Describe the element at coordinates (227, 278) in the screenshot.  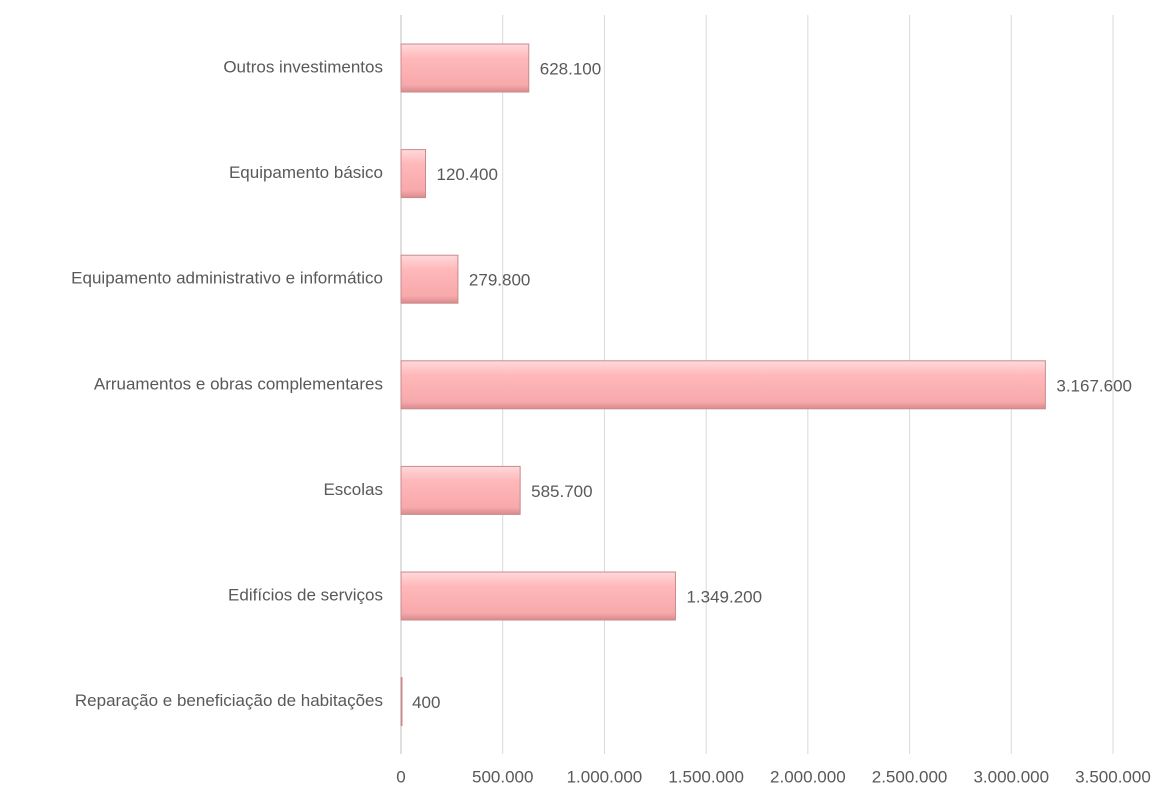
I see `y-tick-label: Equipamento administrativo e informático` at that location.